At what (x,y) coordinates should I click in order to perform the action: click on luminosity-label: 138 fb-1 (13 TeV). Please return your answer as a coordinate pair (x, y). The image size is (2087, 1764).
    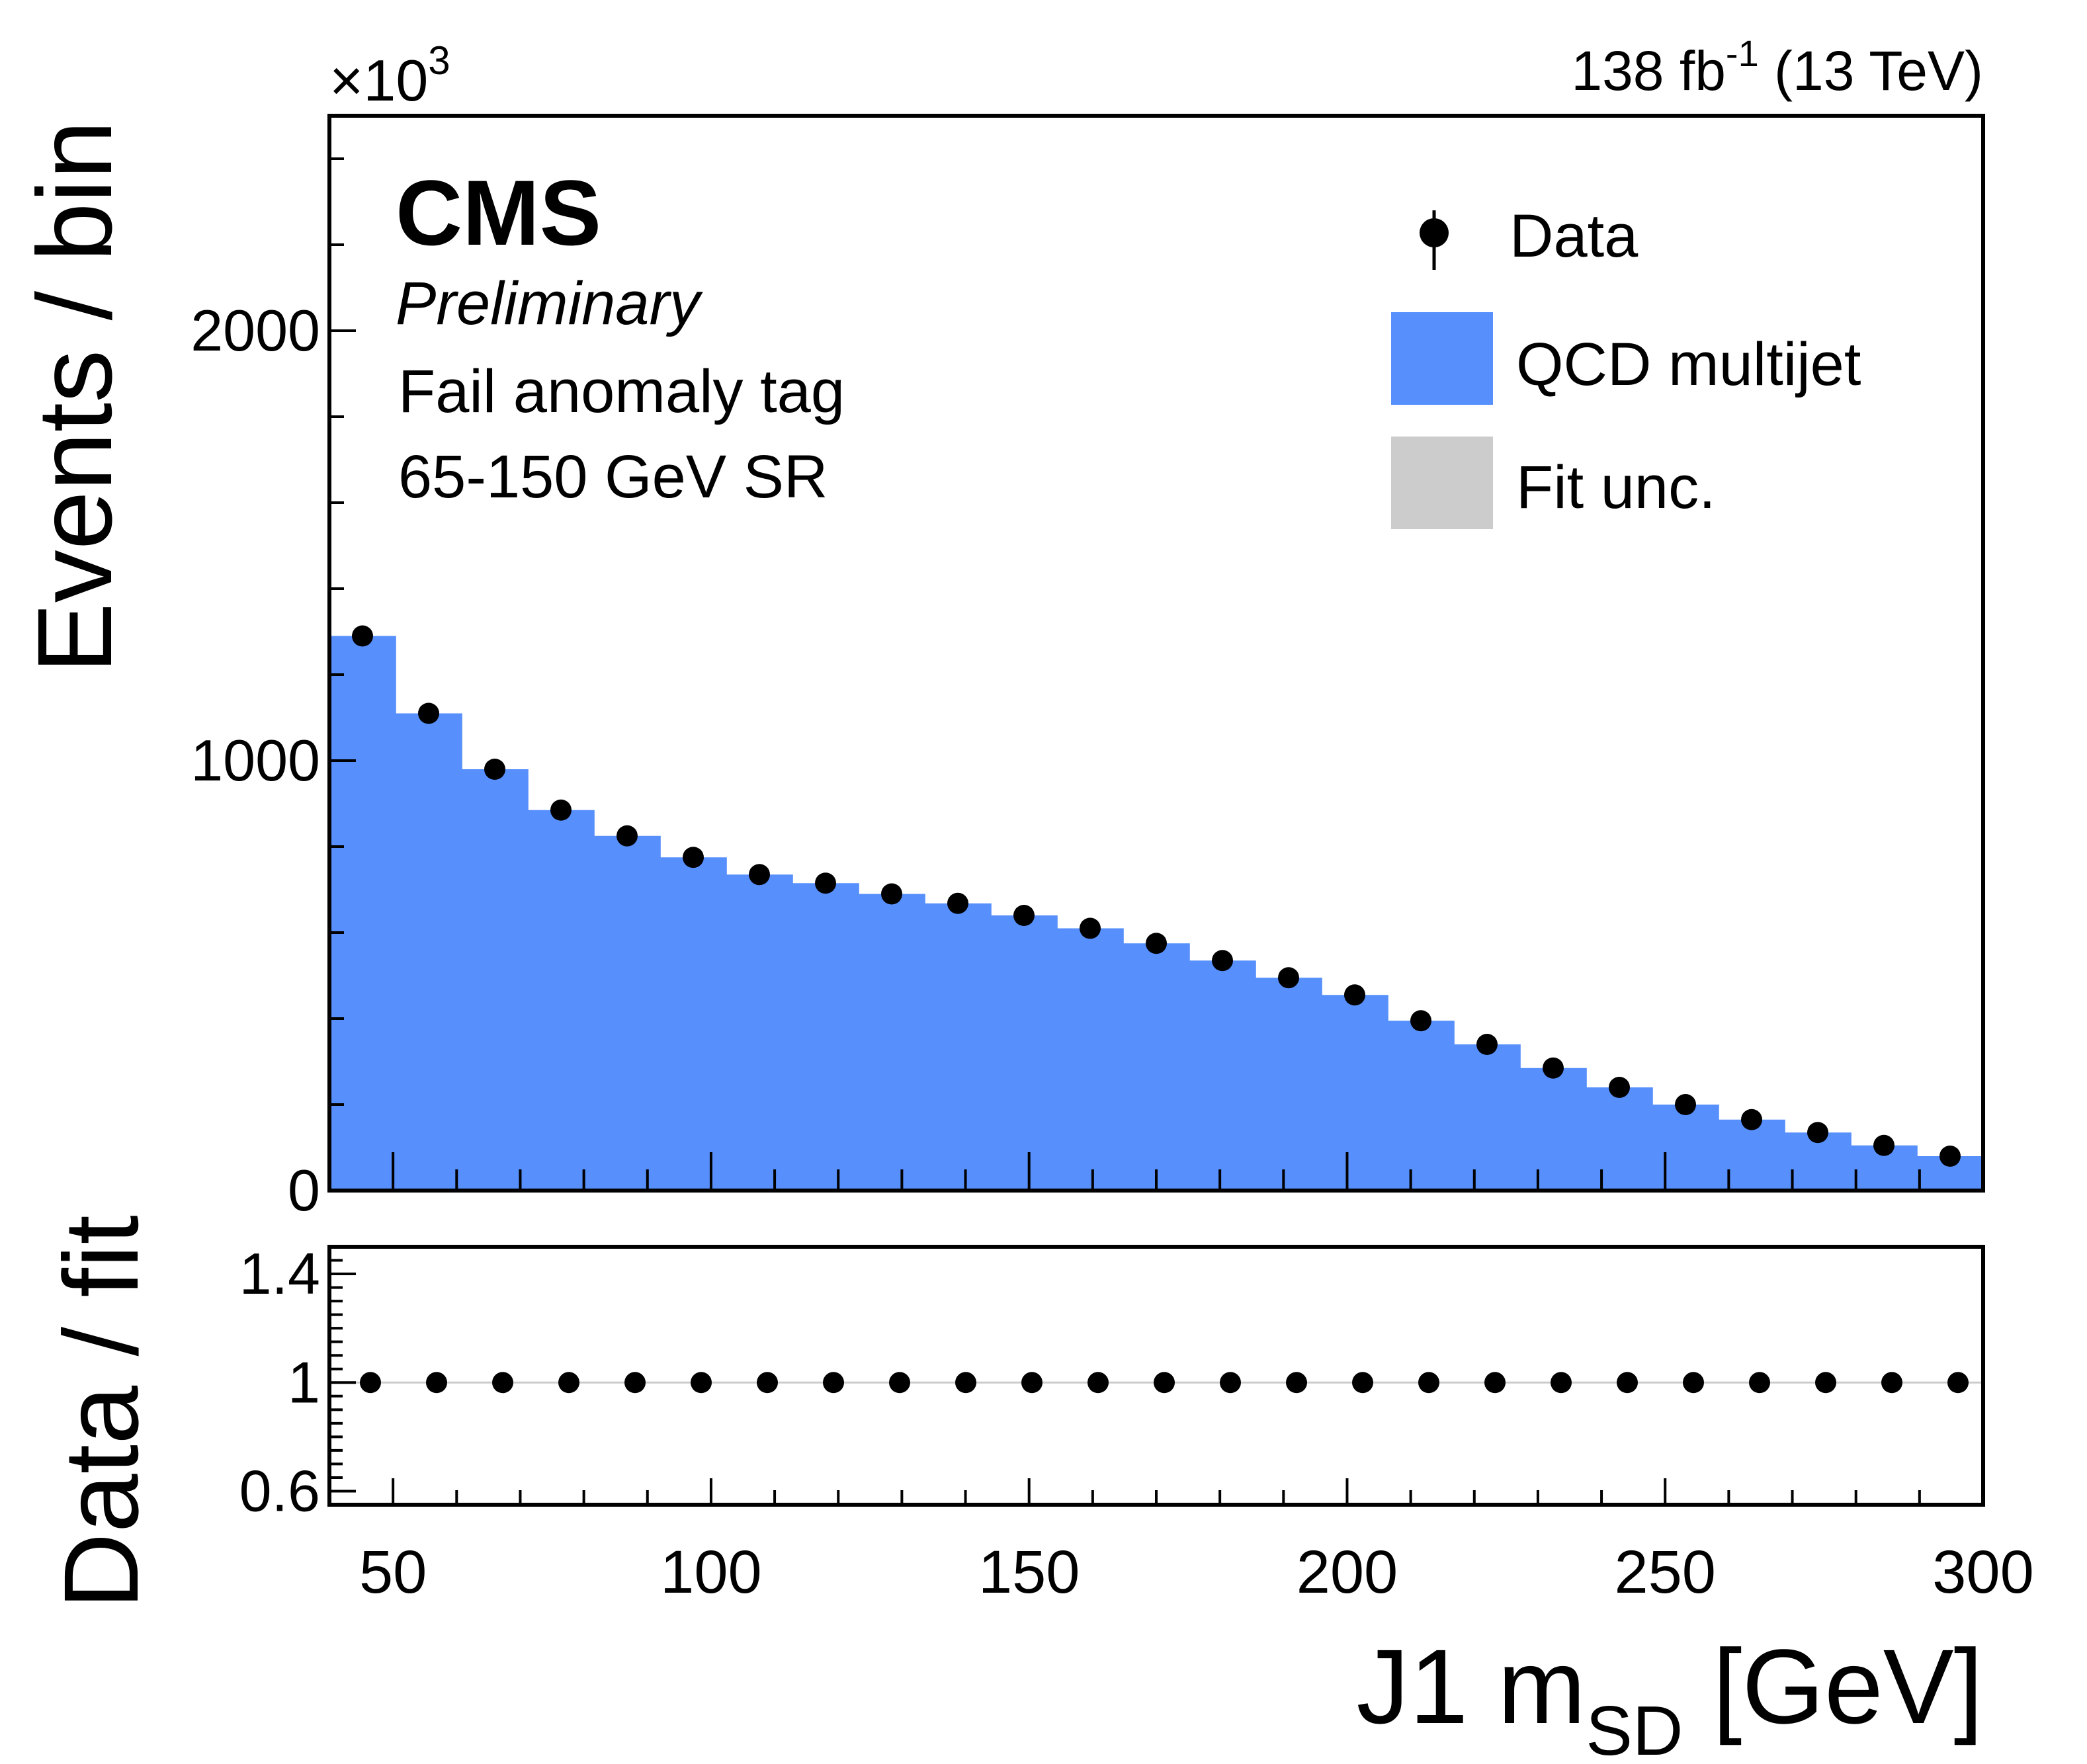
    Looking at the image, I should click on (1777, 67).